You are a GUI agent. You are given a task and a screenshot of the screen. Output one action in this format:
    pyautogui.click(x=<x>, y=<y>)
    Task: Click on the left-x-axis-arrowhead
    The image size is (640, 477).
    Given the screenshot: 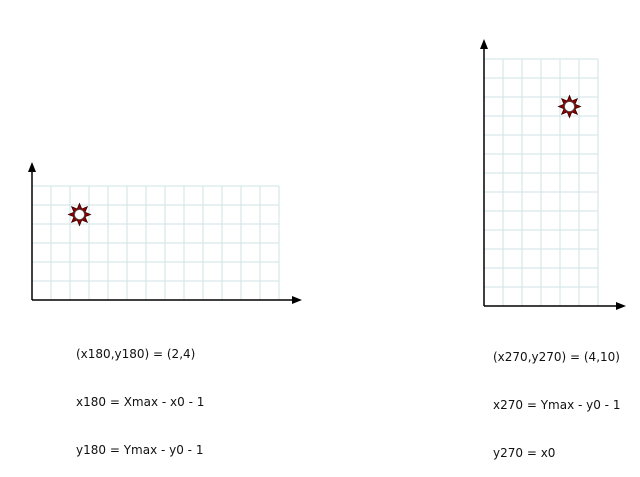 What is the action you would take?
    pyautogui.click(x=297, y=300)
    